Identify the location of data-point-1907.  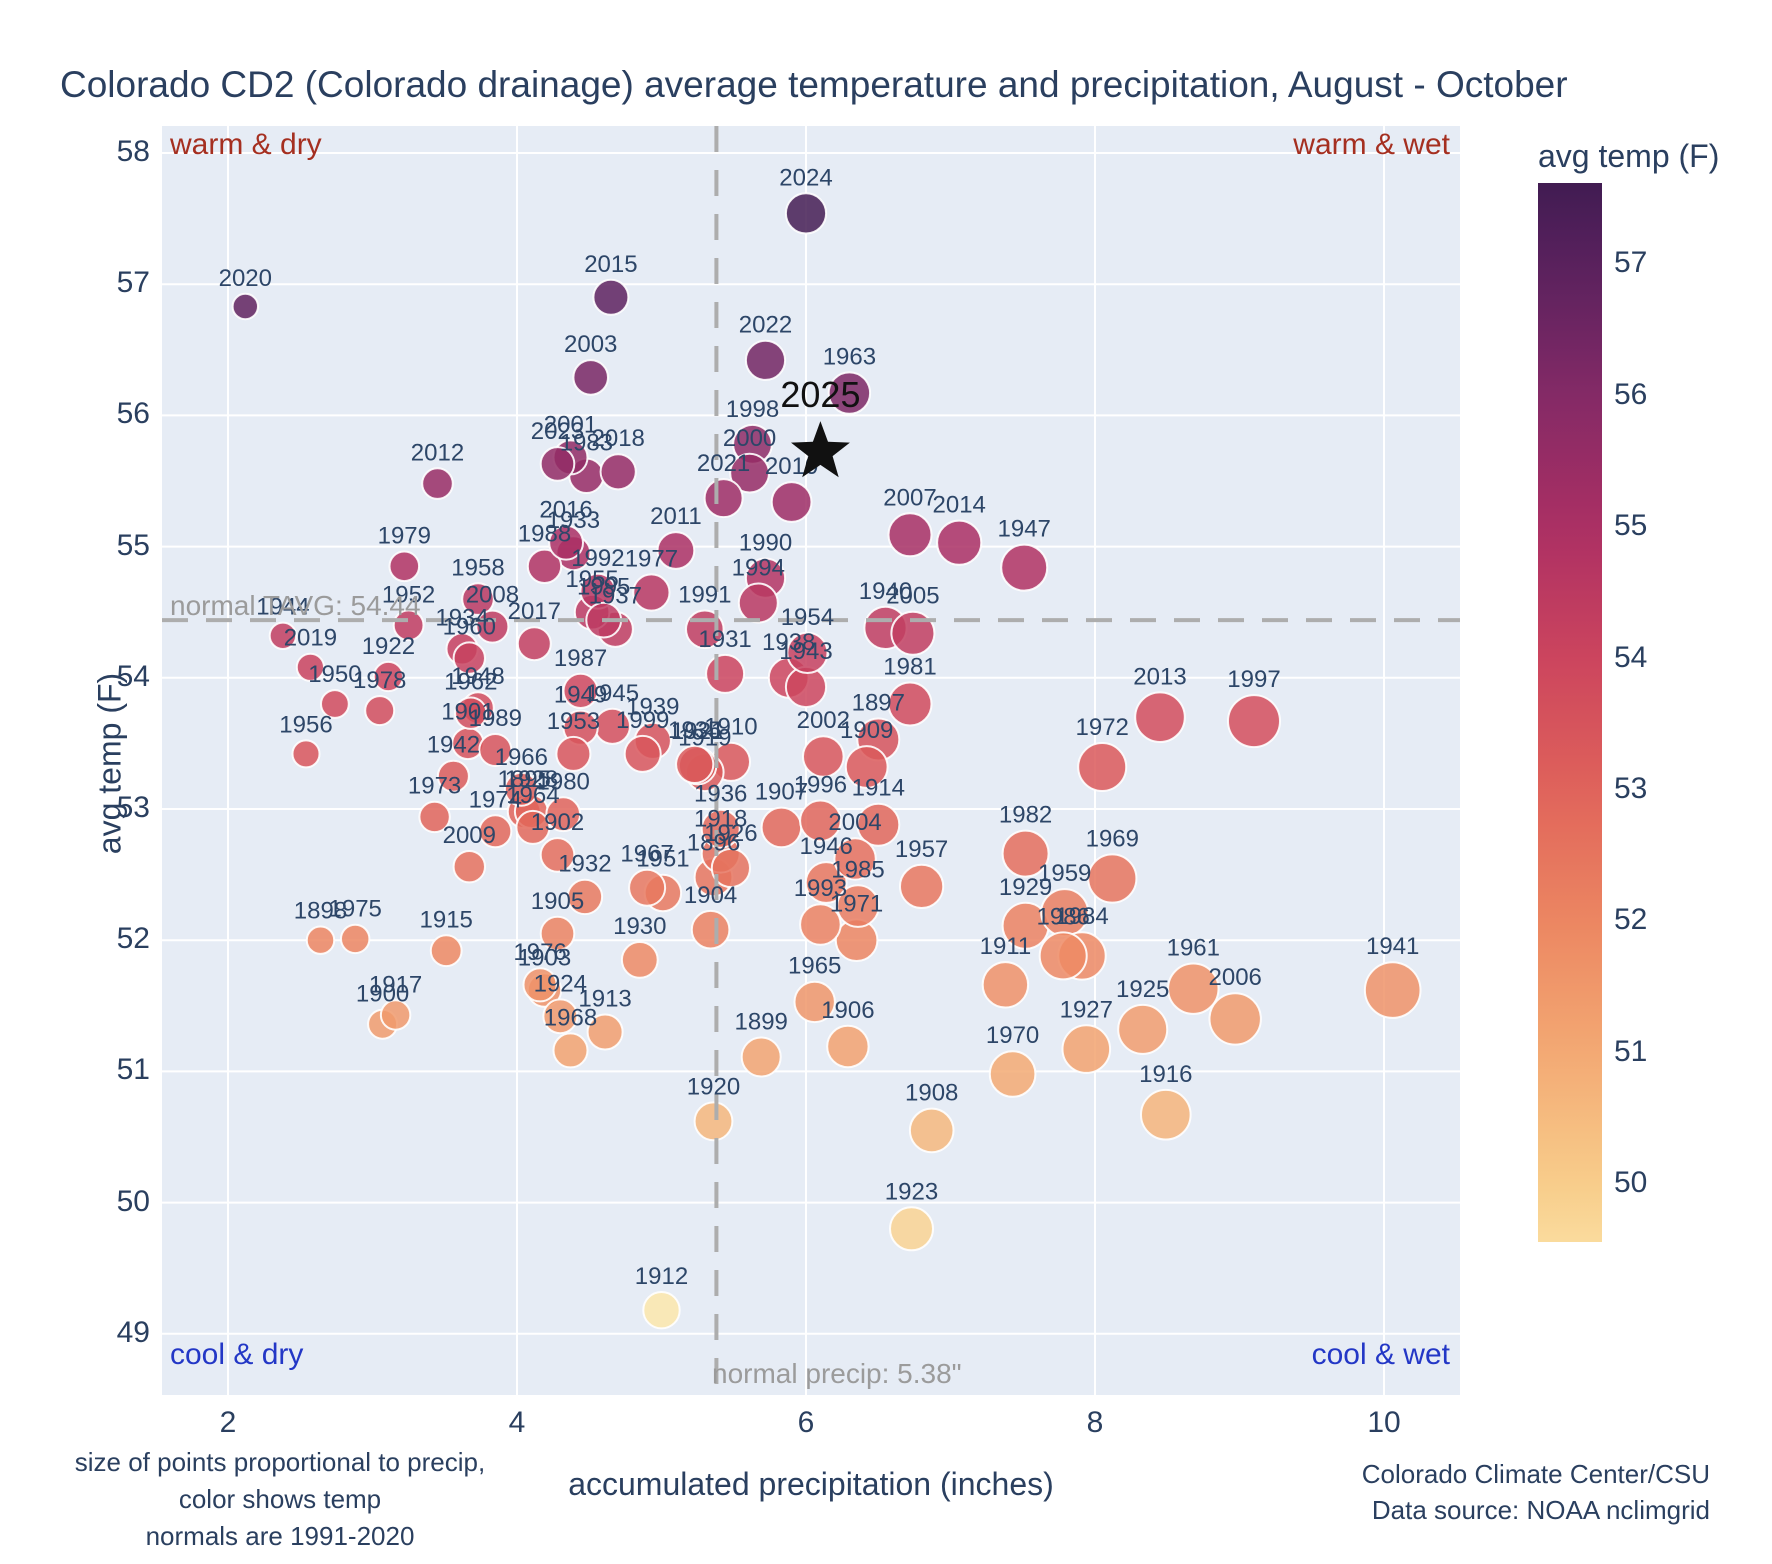
(781, 827).